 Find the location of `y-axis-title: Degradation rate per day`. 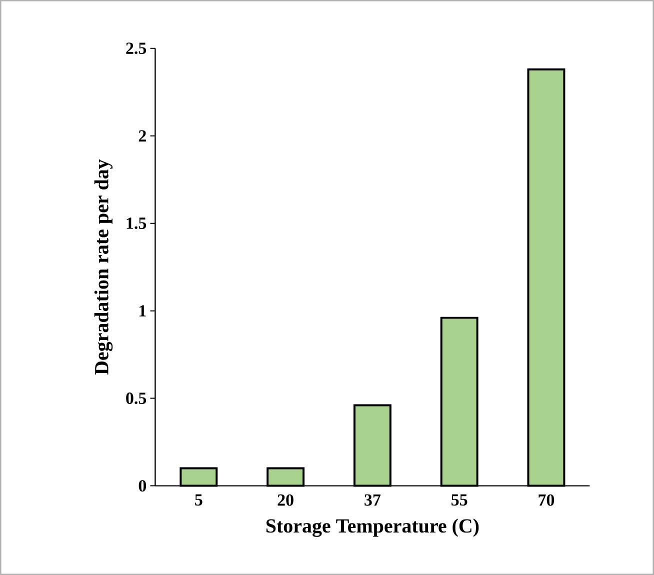

y-axis-title: Degradation rate per day is located at coordinates (103, 267).